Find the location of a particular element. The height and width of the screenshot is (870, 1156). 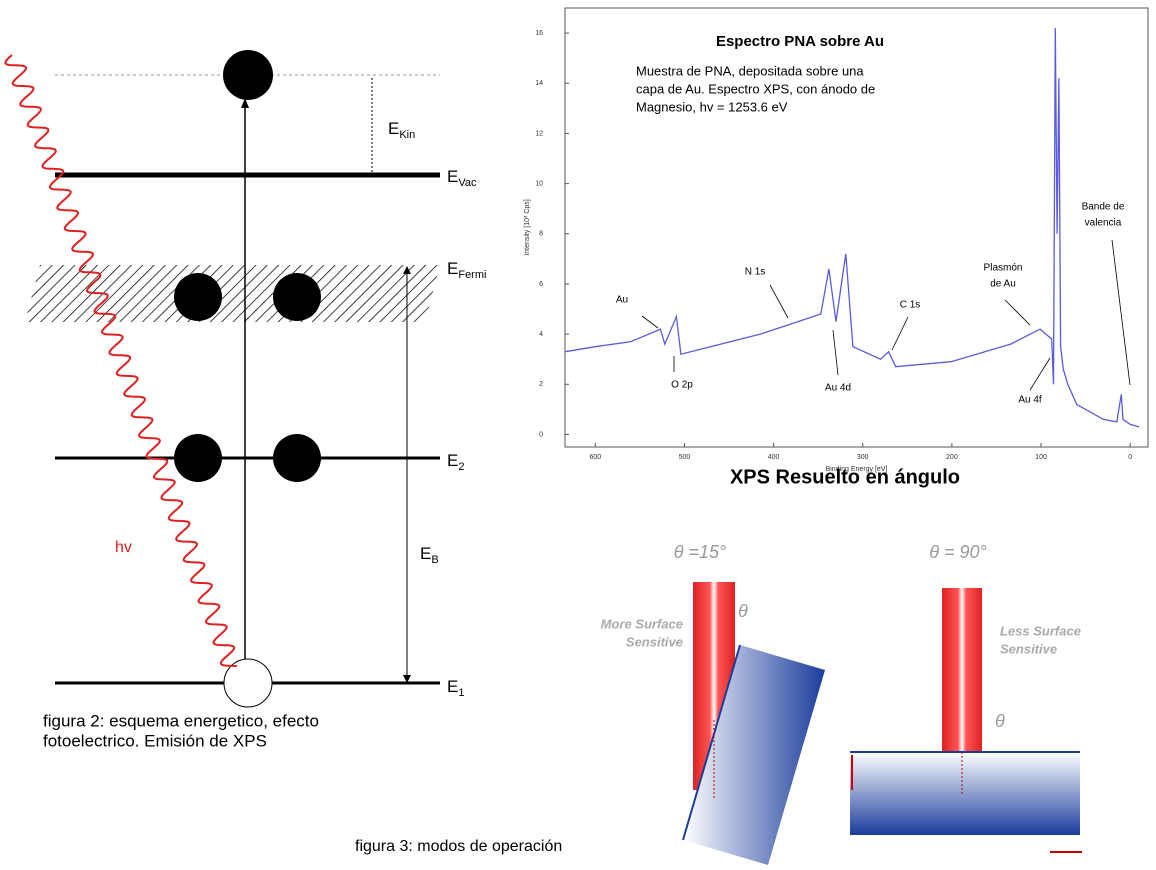

level-subscript: 1 is located at coordinates (461, 693).